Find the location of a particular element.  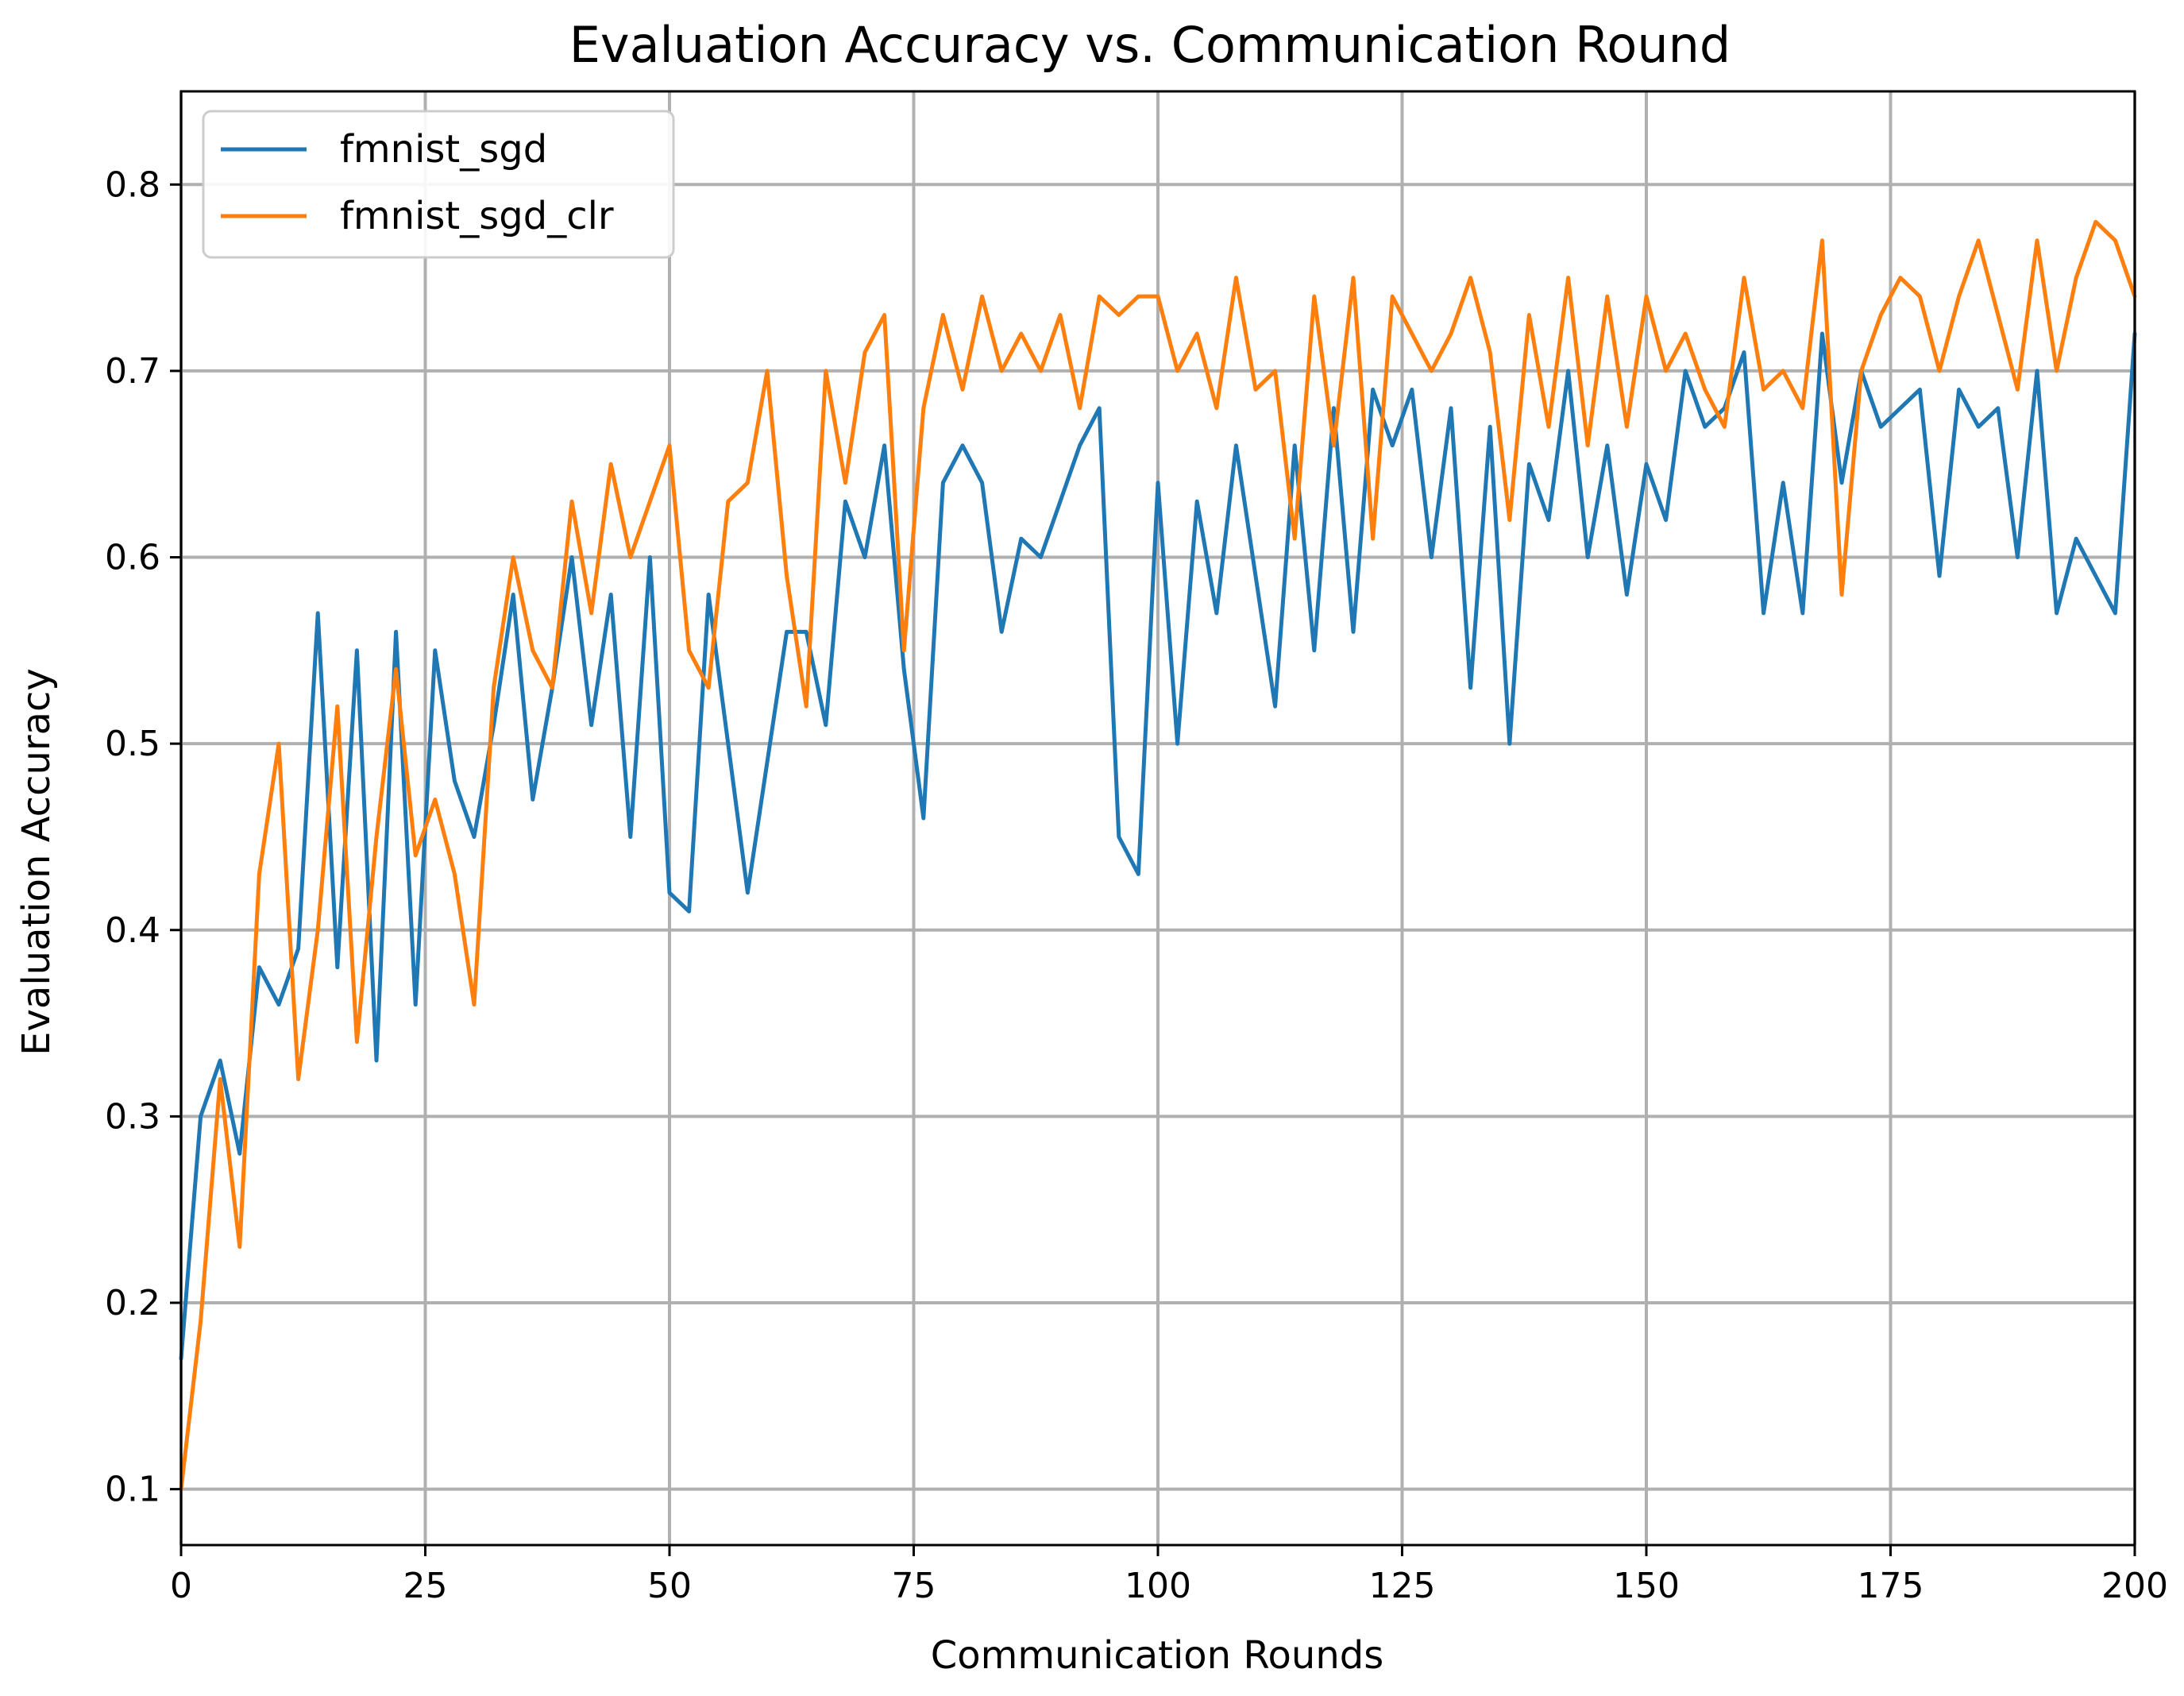

legend: fmnist_sgd fmnist_sgd_clr is located at coordinates (438, 184).